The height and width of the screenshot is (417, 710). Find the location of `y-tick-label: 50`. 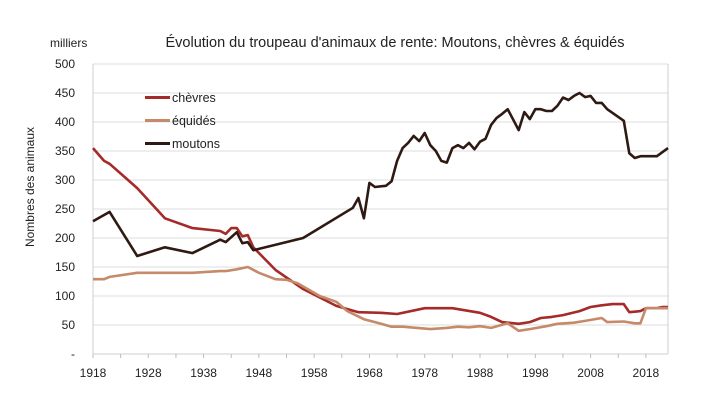

y-tick-label: 50 is located at coordinates (69, 325).